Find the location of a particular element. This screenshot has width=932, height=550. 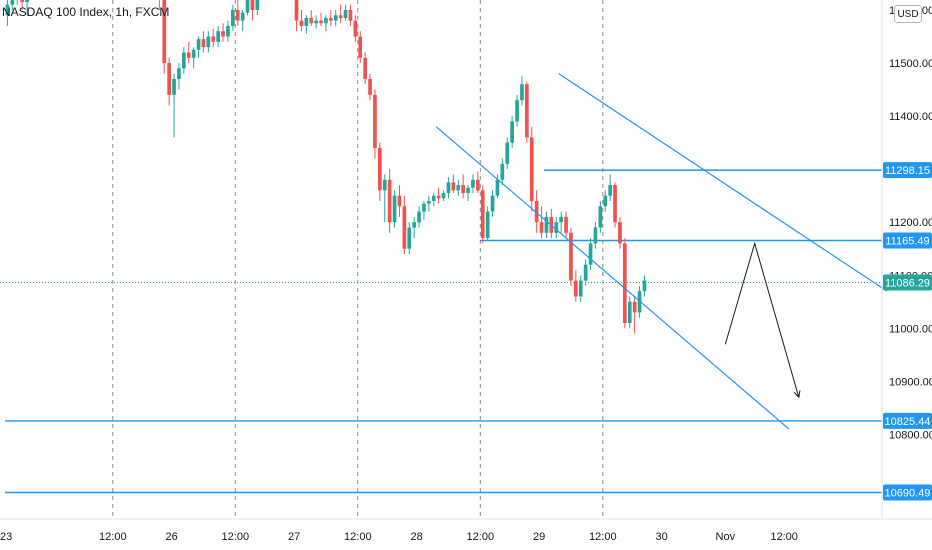

time-tick-label: 28 is located at coordinates (416, 537).